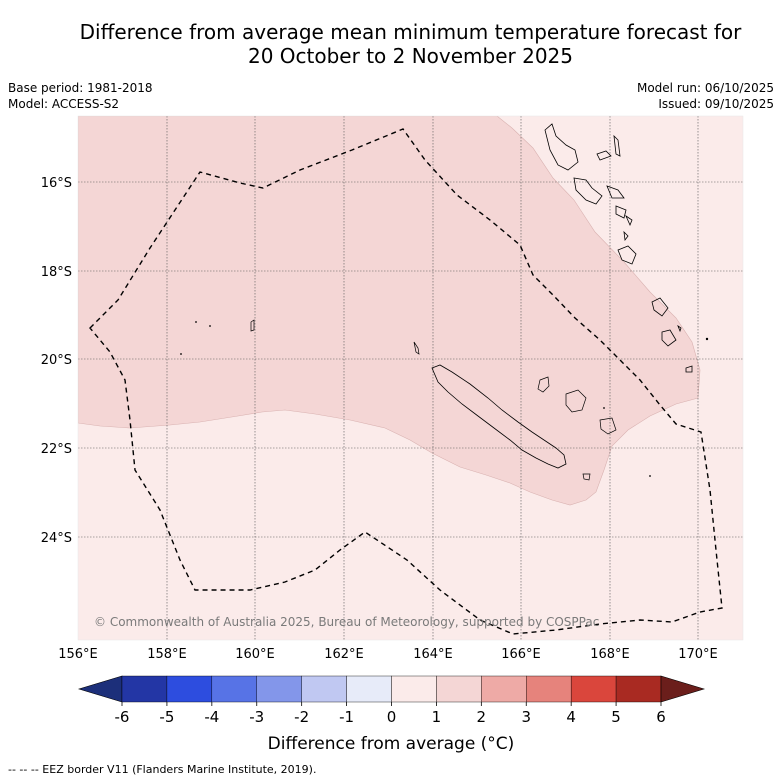 The height and width of the screenshot is (781, 781). I want to click on loyalty-islands-mare, so click(608, 426).